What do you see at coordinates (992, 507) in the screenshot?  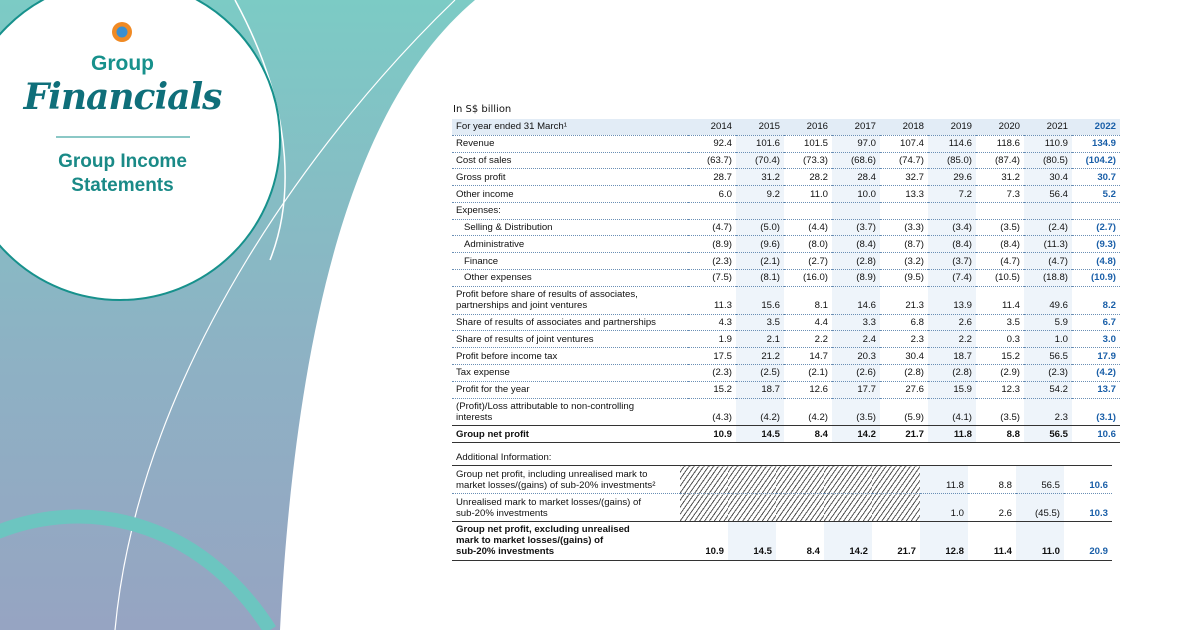 I see `value: 2.6` at bounding box center [992, 507].